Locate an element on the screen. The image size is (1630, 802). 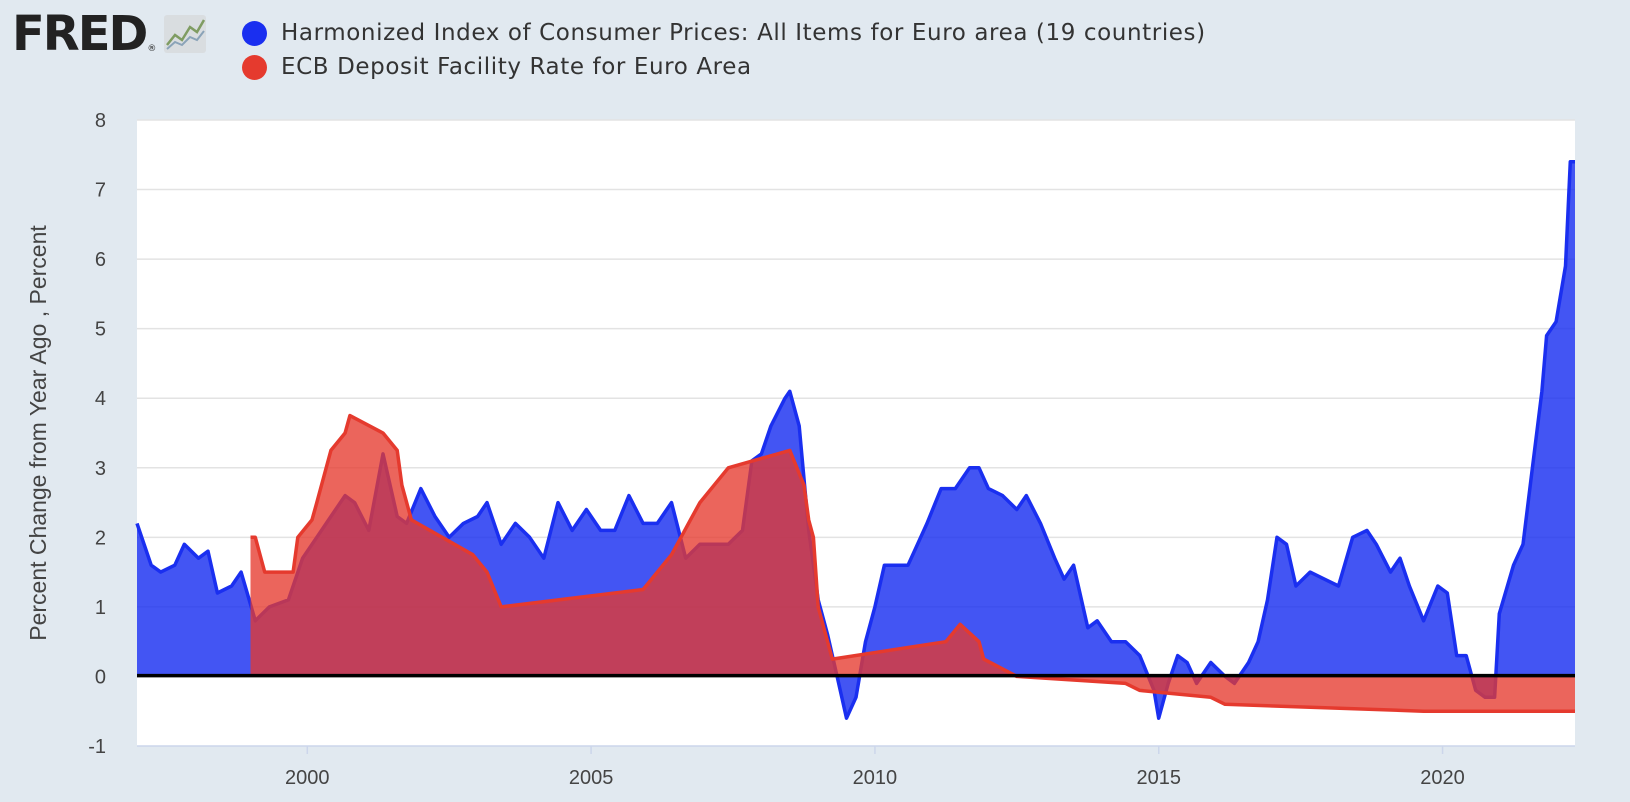
y-tick-label: 3 is located at coordinates (100, 469).